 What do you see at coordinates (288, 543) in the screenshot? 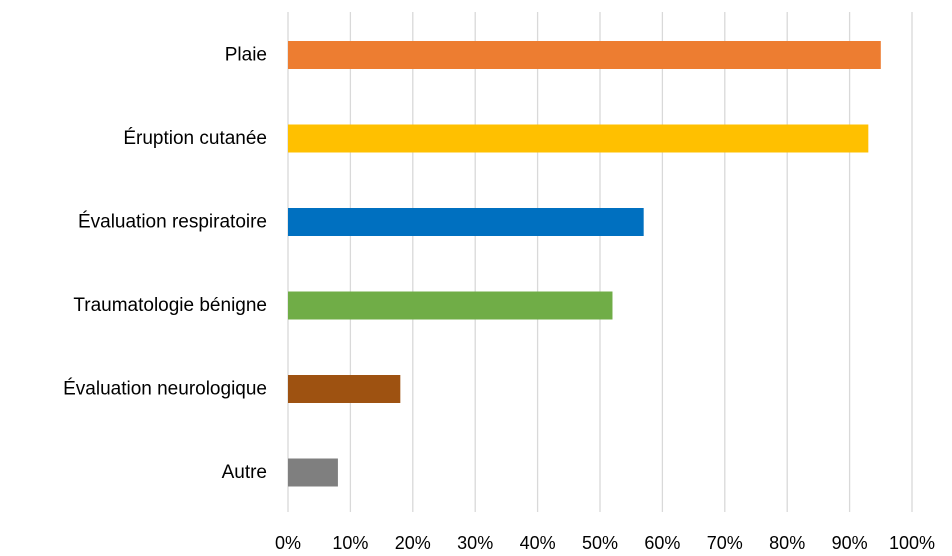
I see `x-tick-label: 0%` at bounding box center [288, 543].